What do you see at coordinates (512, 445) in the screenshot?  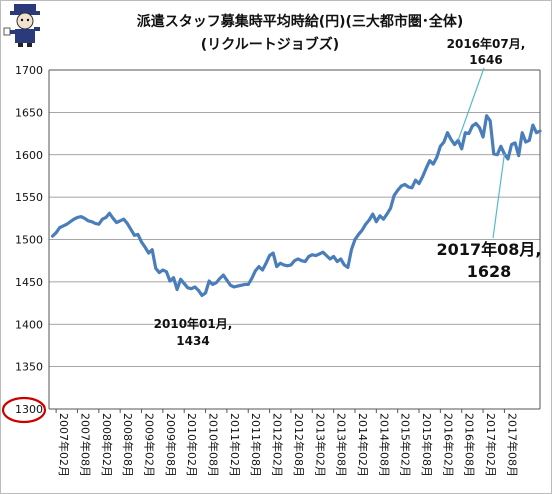 I see `x-tick-label: 2017年08月` at bounding box center [512, 445].